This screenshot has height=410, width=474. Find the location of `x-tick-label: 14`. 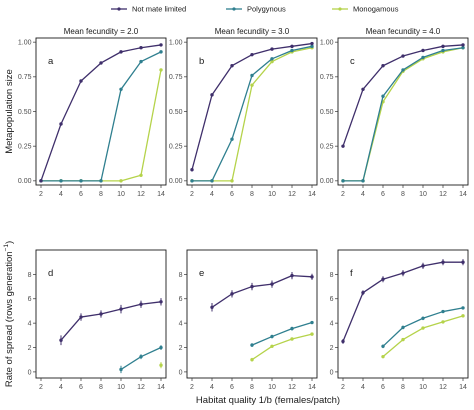

x-tick-label: 14 is located at coordinates (161, 194).